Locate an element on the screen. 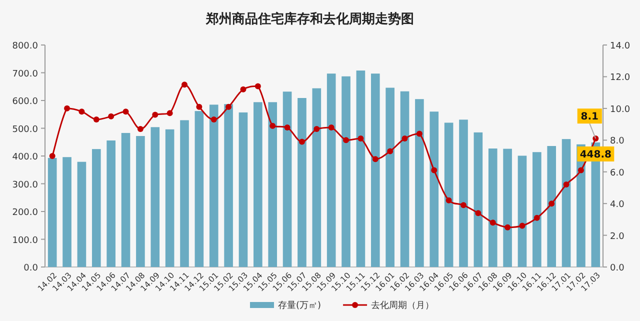  y-tick-label: 600.0 is located at coordinates (25, 102).